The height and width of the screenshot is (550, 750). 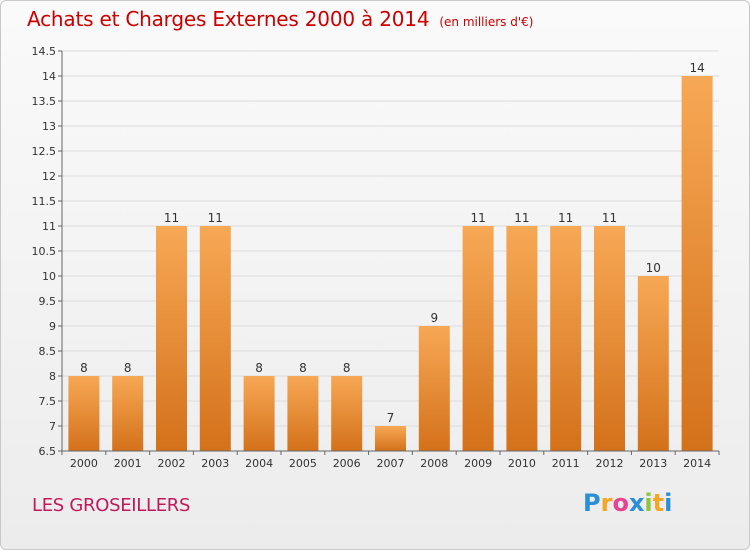 What do you see at coordinates (44, 251) in the screenshot?
I see `y-tick-label: 10.5` at bounding box center [44, 251].